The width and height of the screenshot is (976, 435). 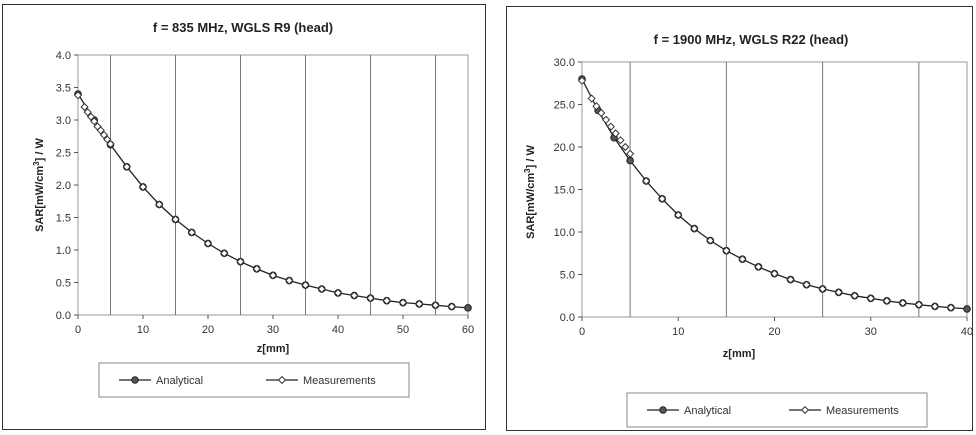 What do you see at coordinates (63, 284) in the screenshot?
I see `y-tick-label: 0.5` at bounding box center [63, 284].